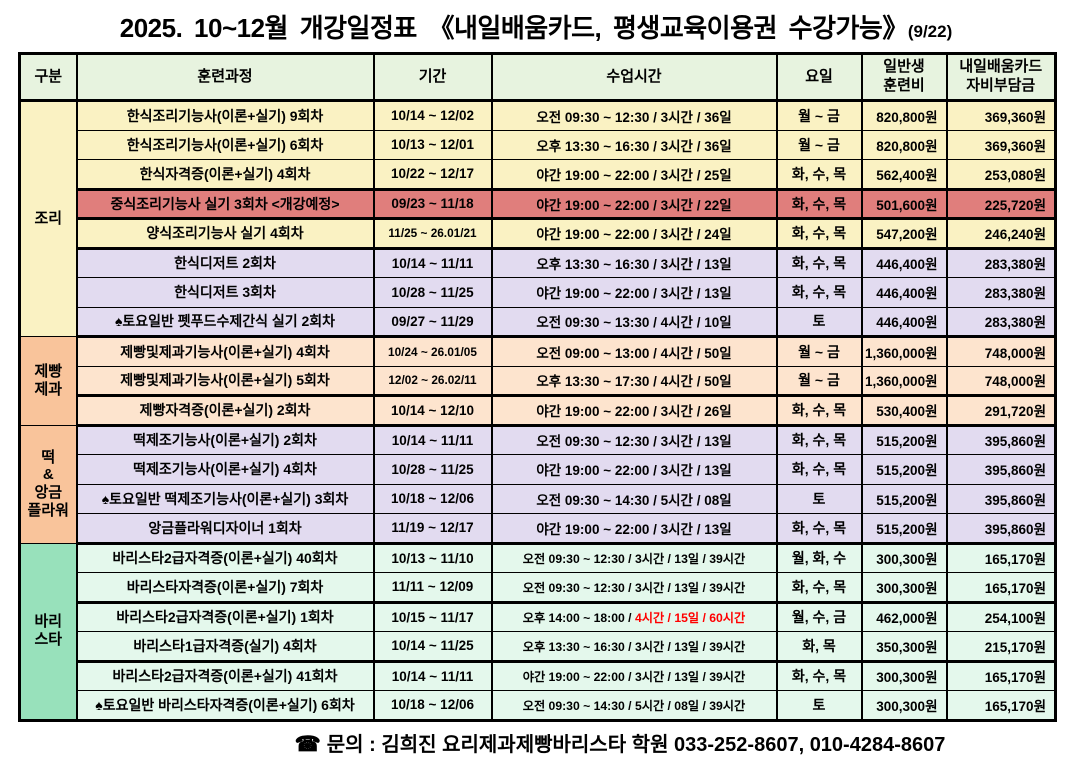 The image size is (1072, 762). I want to click on column-header-time: 수업시간, so click(634, 77).